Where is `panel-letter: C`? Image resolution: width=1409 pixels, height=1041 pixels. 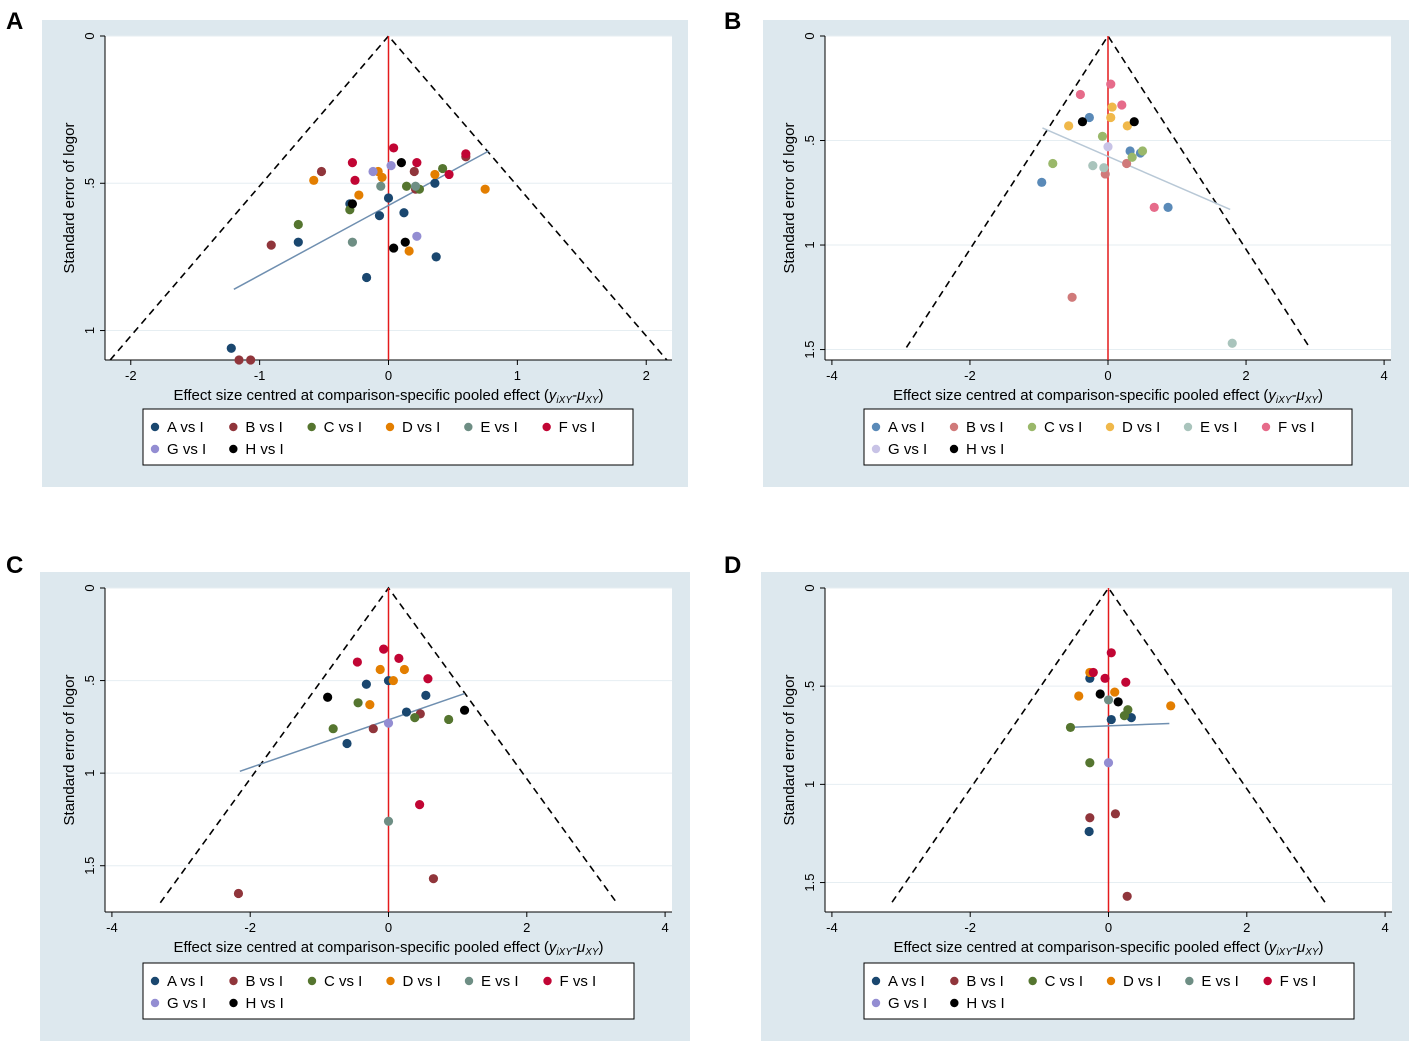 panel-letter: C is located at coordinates (15, 565).